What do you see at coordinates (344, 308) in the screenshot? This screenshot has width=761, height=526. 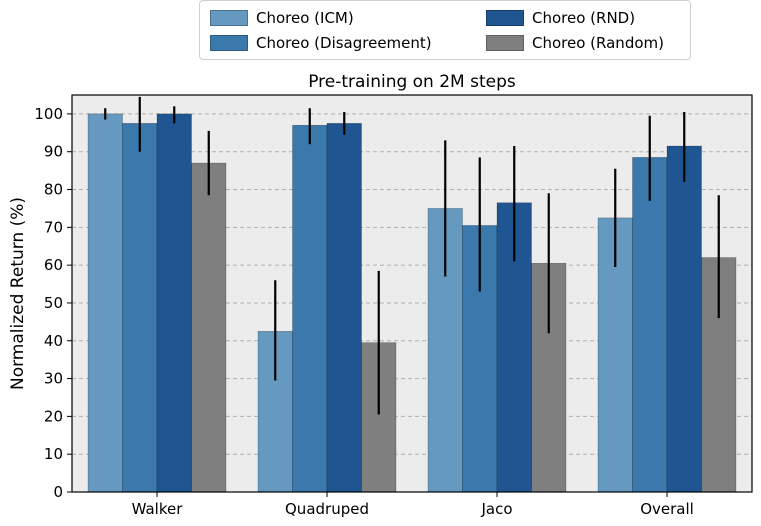 I see `bar-quadruped-choreo-rnd` at bounding box center [344, 308].